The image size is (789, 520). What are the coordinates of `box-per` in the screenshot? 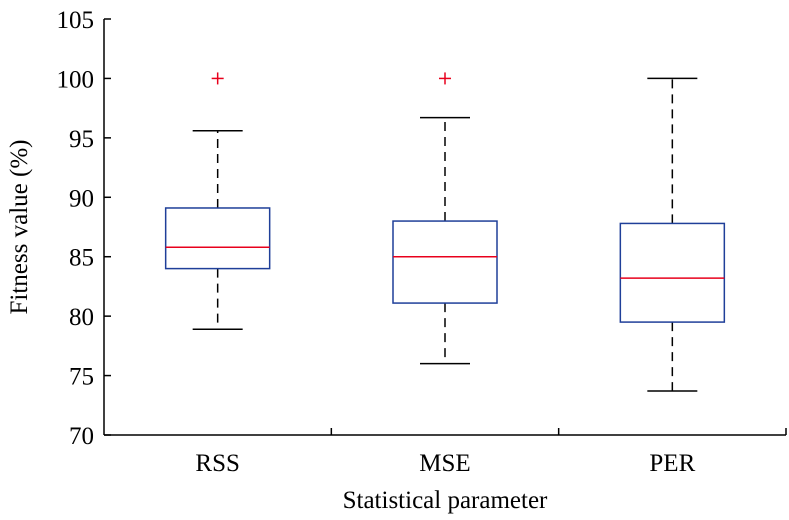 It's located at (672, 234).